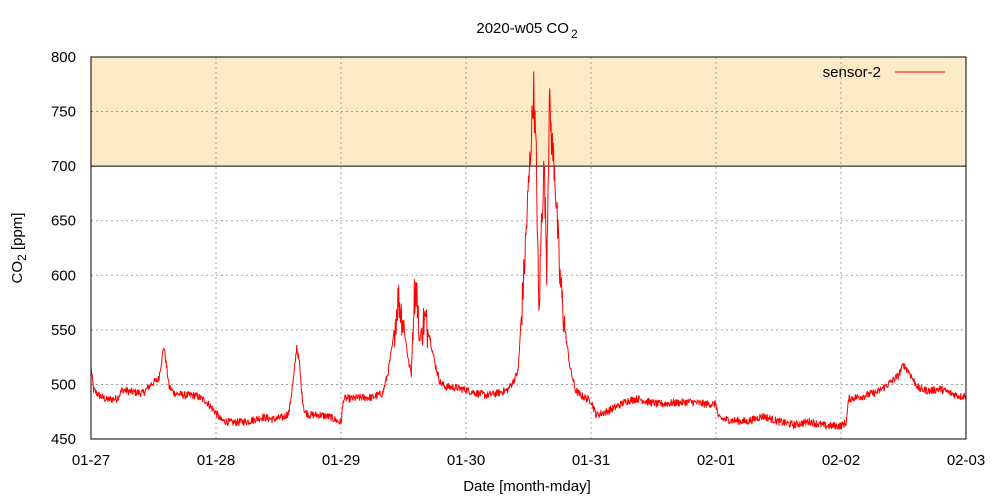 The width and height of the screenshot is (1000, 500). I want to click on x-tick-label: 01-29, so click(341, 460).